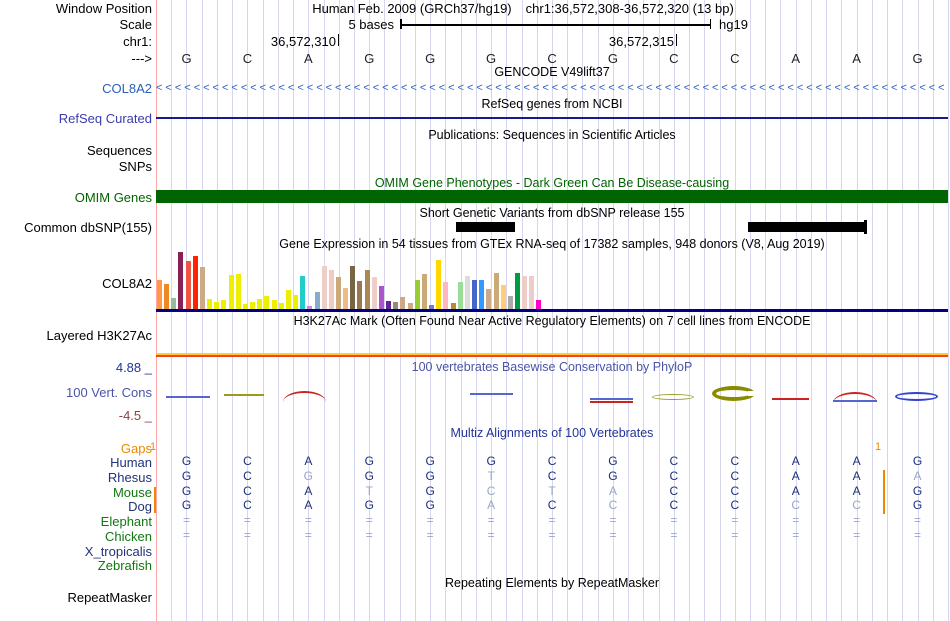 The height and width of the screenshot is (621, 950). Describe the element at coordinates (552, 433) in the screenshot. I see `multiz-track-title: Multiz Alignments of 100 Vertebrates` at that location.